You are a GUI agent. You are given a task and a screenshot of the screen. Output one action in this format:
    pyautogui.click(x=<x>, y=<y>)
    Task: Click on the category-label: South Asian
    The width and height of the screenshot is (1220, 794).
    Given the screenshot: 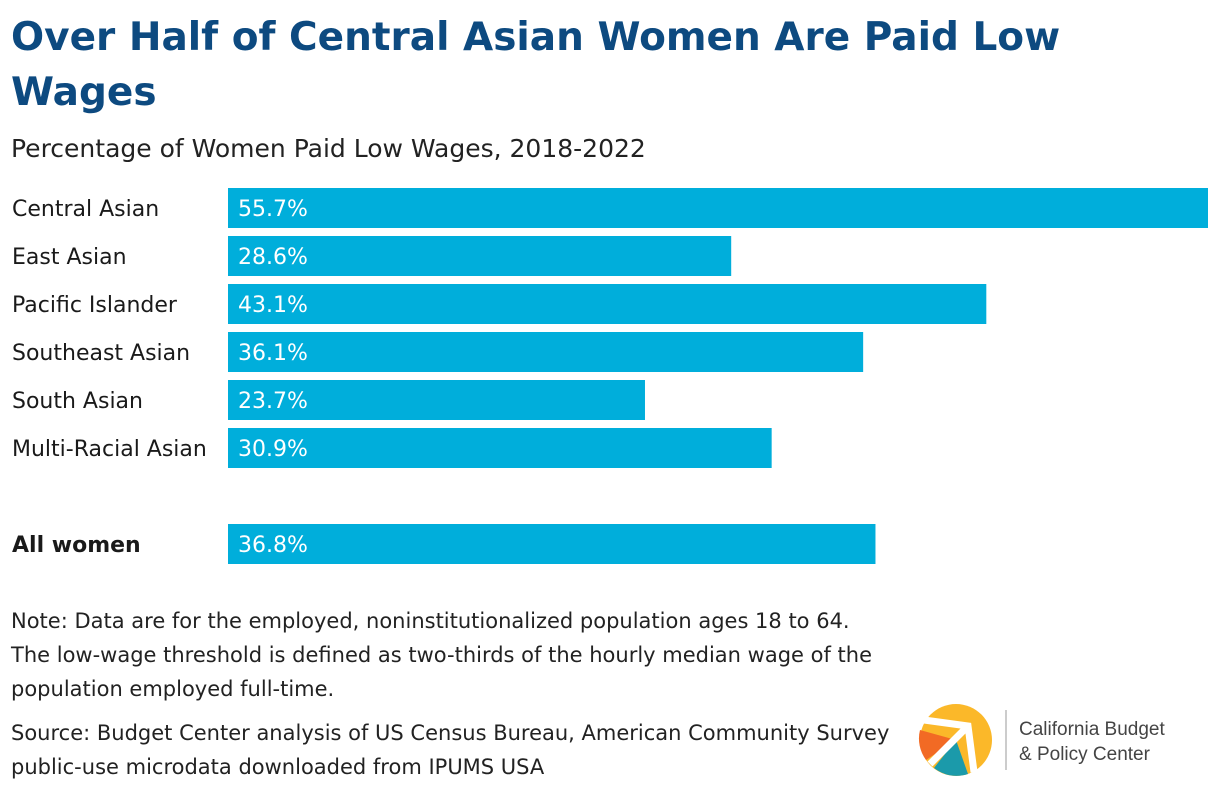 What is the action you would take?
    pyautogui.click(x=77, y=401)
    